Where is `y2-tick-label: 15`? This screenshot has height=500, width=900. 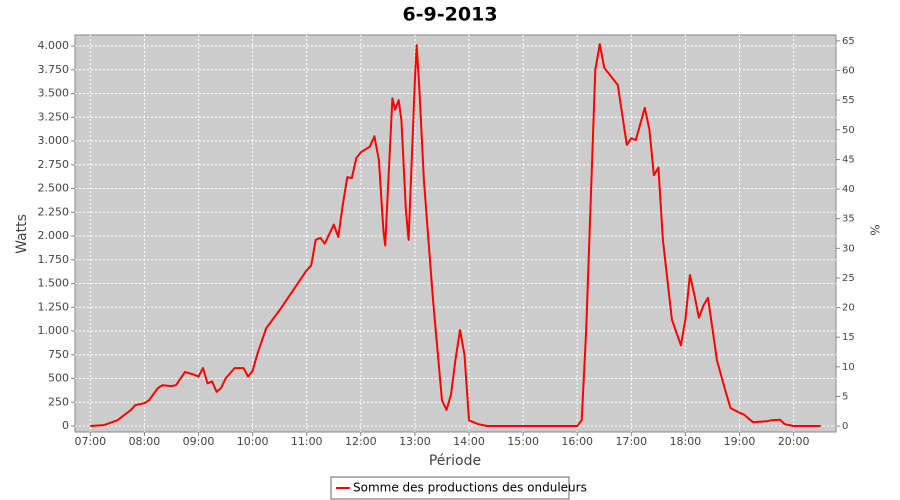
y2-tick-label: 15 is located at coordinates (848, 337).